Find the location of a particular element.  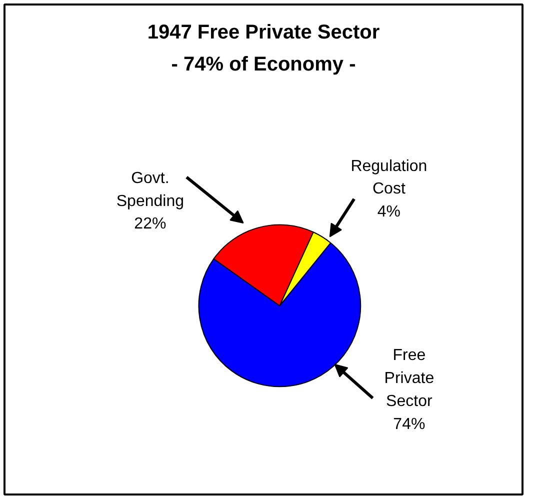

slice-label: Free Private Sector is located at coordinates (409, 378).